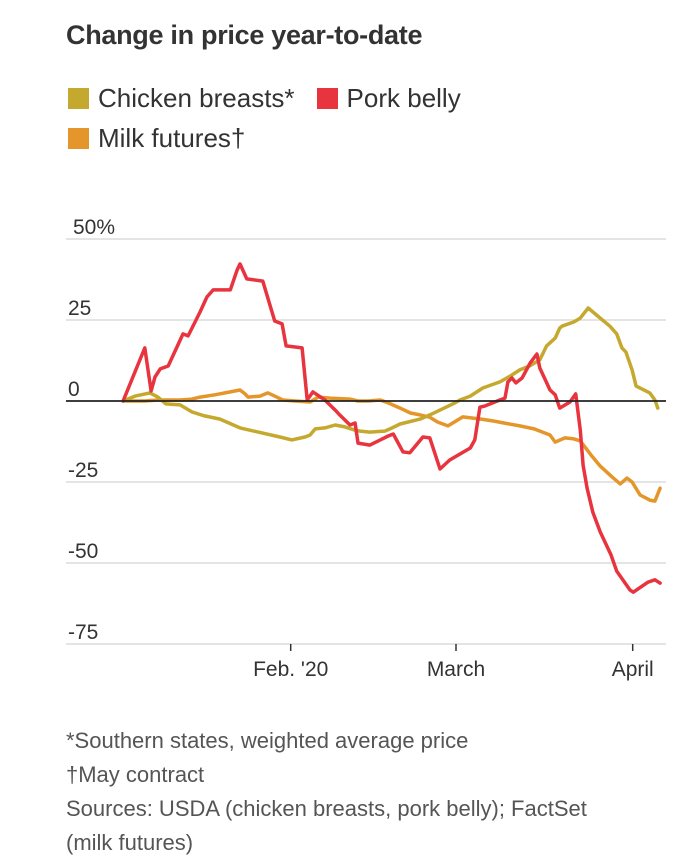 This screenshot has height=868, width=700. I want to click on legend-swatch-pork, so click(327, 98).